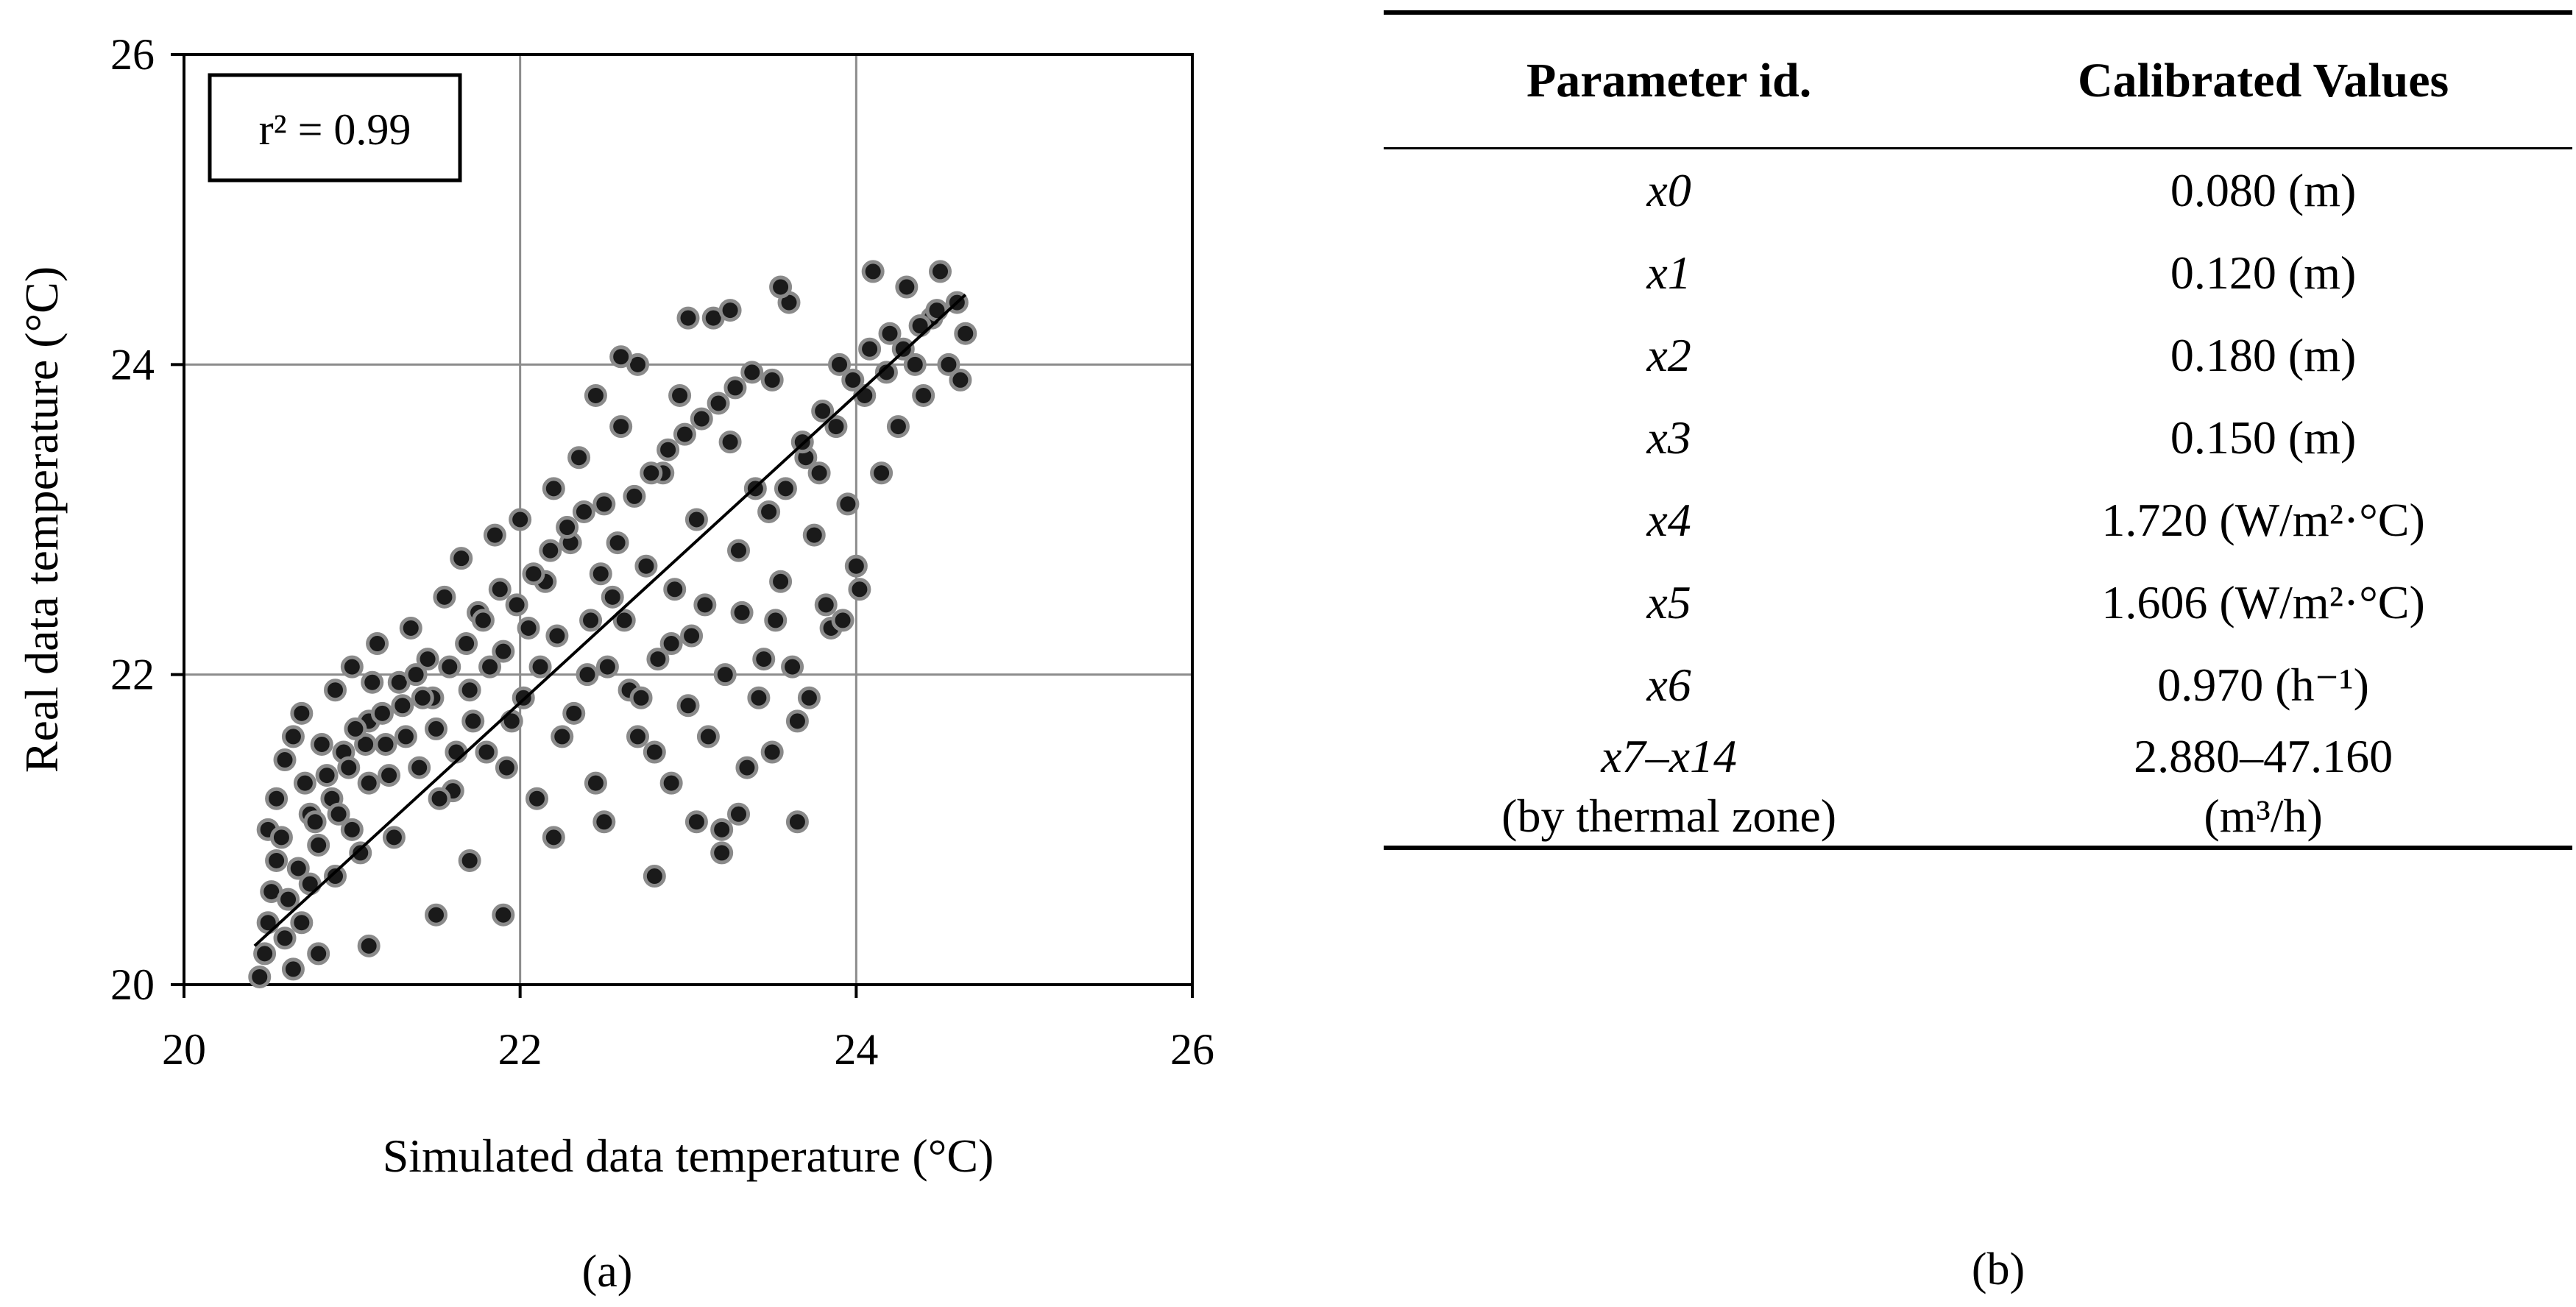 The width and height of the screenshot is (2576, 1307). What do you see at coordinates (1978, 273) in the screenshot?
I see `table-row: x1 0.120 (m)` at bounding box center [1978, 273].